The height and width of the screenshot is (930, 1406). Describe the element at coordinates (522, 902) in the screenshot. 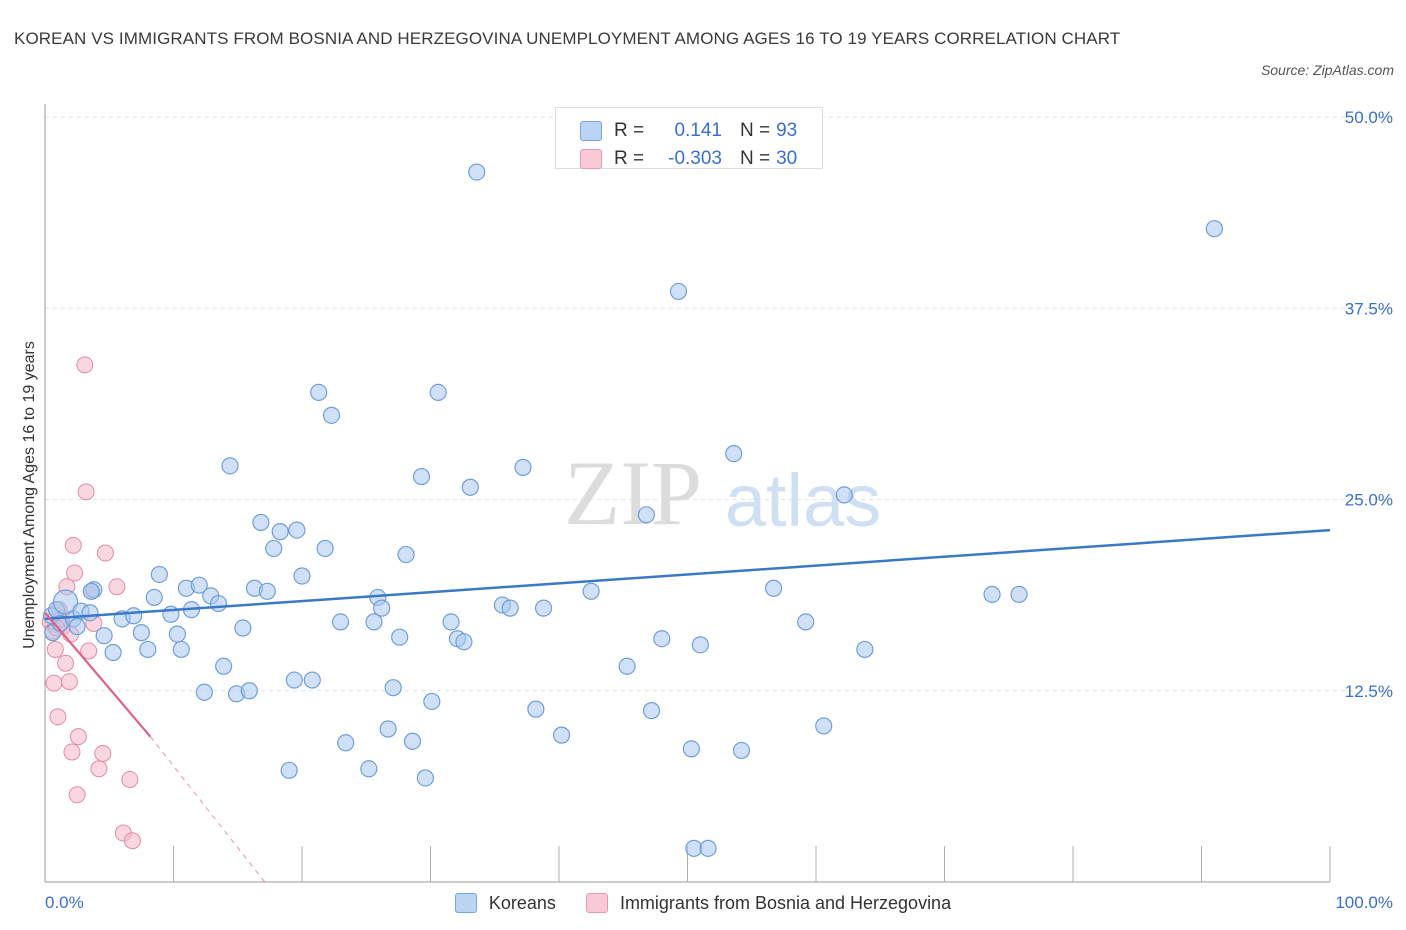

I see `legend-label-koreans: Koreans` at that location.